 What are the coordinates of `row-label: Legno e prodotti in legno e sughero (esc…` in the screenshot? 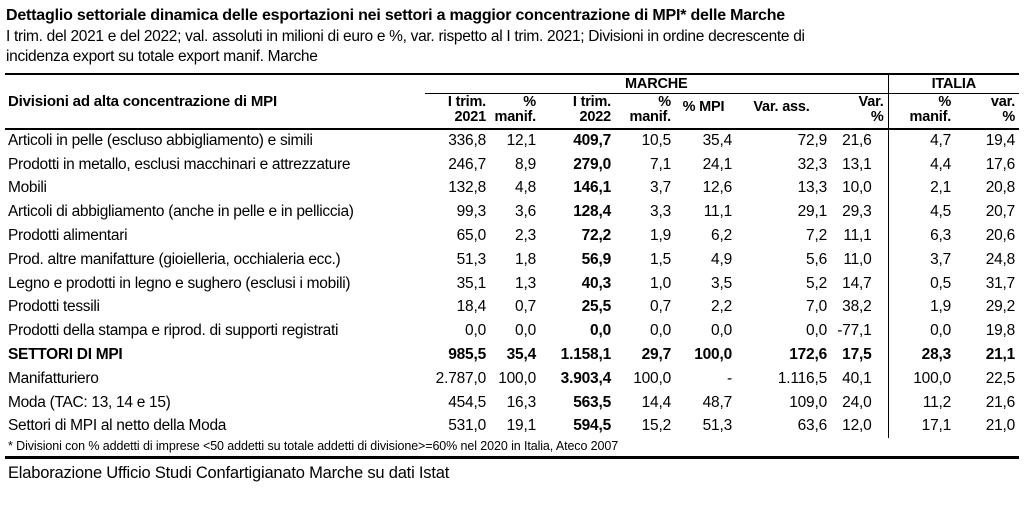 It's located at (179, 283).